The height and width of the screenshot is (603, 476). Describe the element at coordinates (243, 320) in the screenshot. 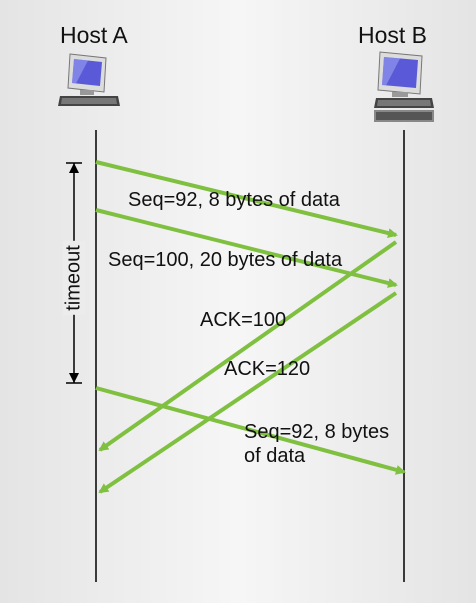

I see `message-ack100-label: ACK=100` at that location.